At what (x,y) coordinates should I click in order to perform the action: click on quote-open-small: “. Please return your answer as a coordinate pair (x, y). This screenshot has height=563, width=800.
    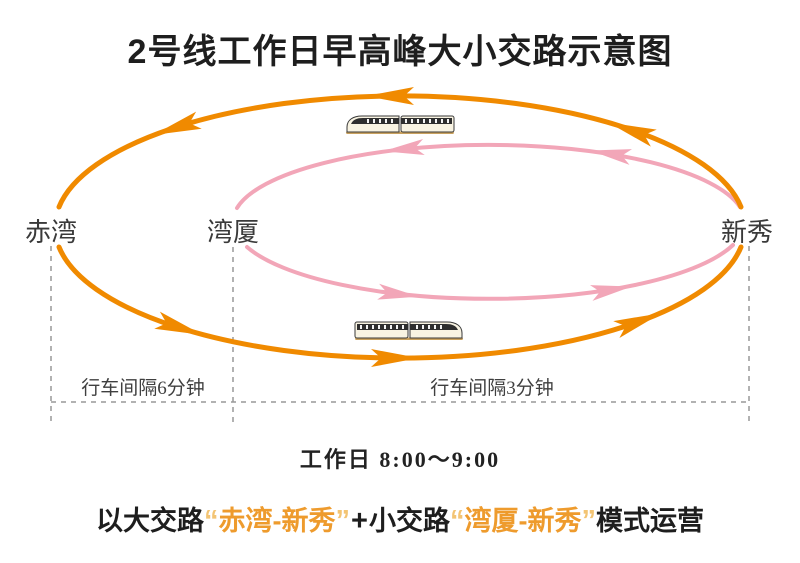
    Looking at the image, I should click on (457, 521).